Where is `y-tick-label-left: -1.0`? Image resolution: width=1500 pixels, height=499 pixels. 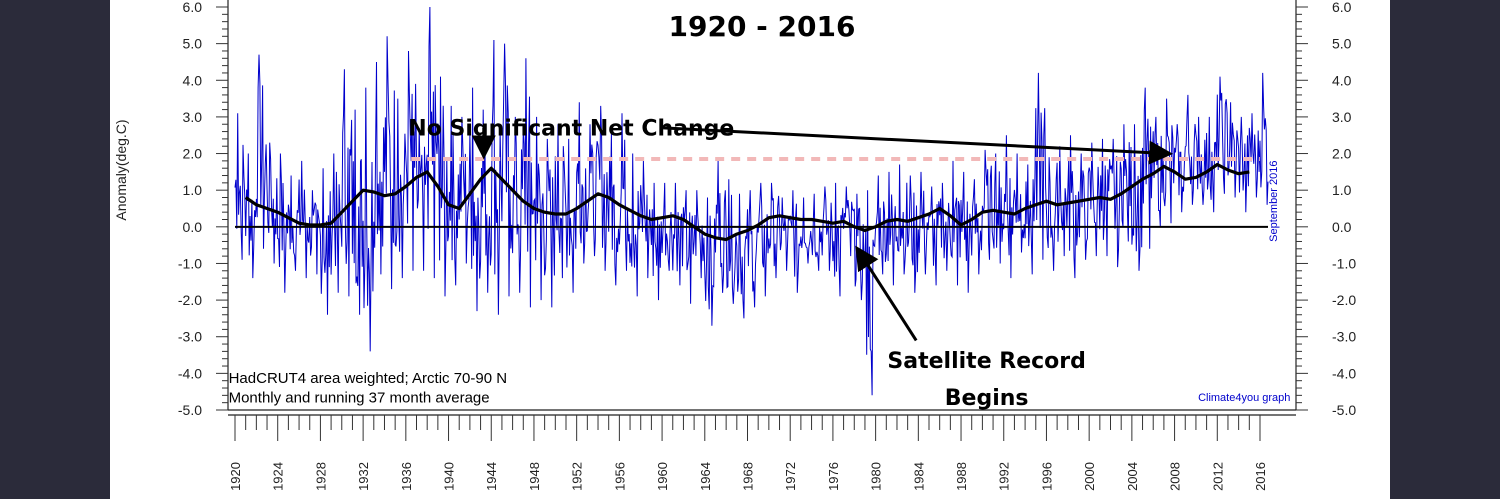 y-tick-label-left: -1.0 is located at coordinates (190, 263).